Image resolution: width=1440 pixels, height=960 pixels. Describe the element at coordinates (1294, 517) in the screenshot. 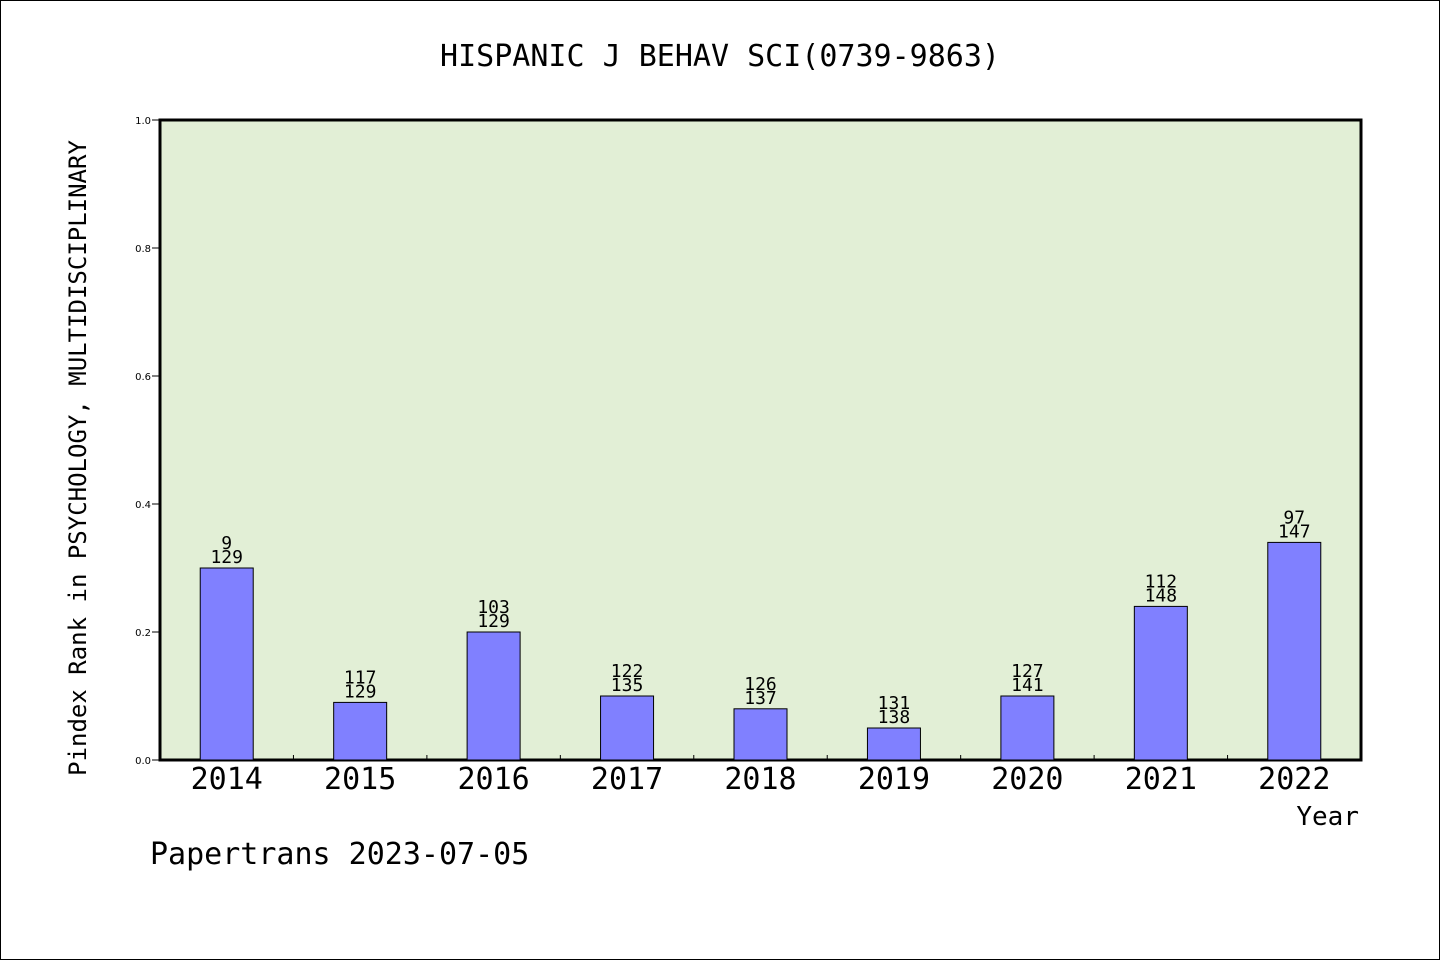

I see `bar-rank-label: 97` at that location.